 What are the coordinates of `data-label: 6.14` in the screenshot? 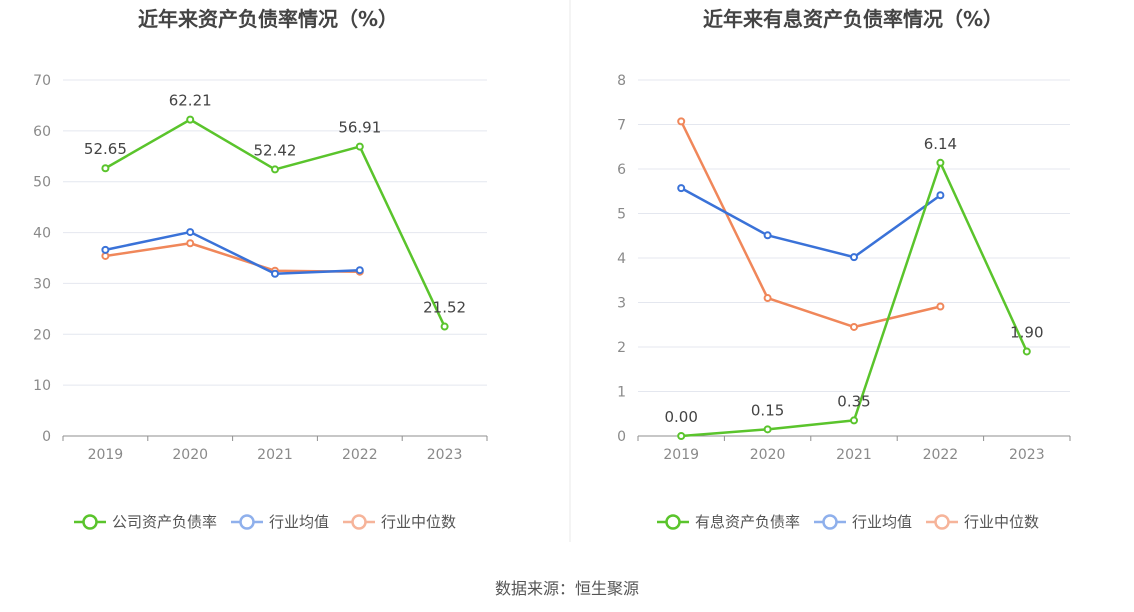 It's located at (940, 144).